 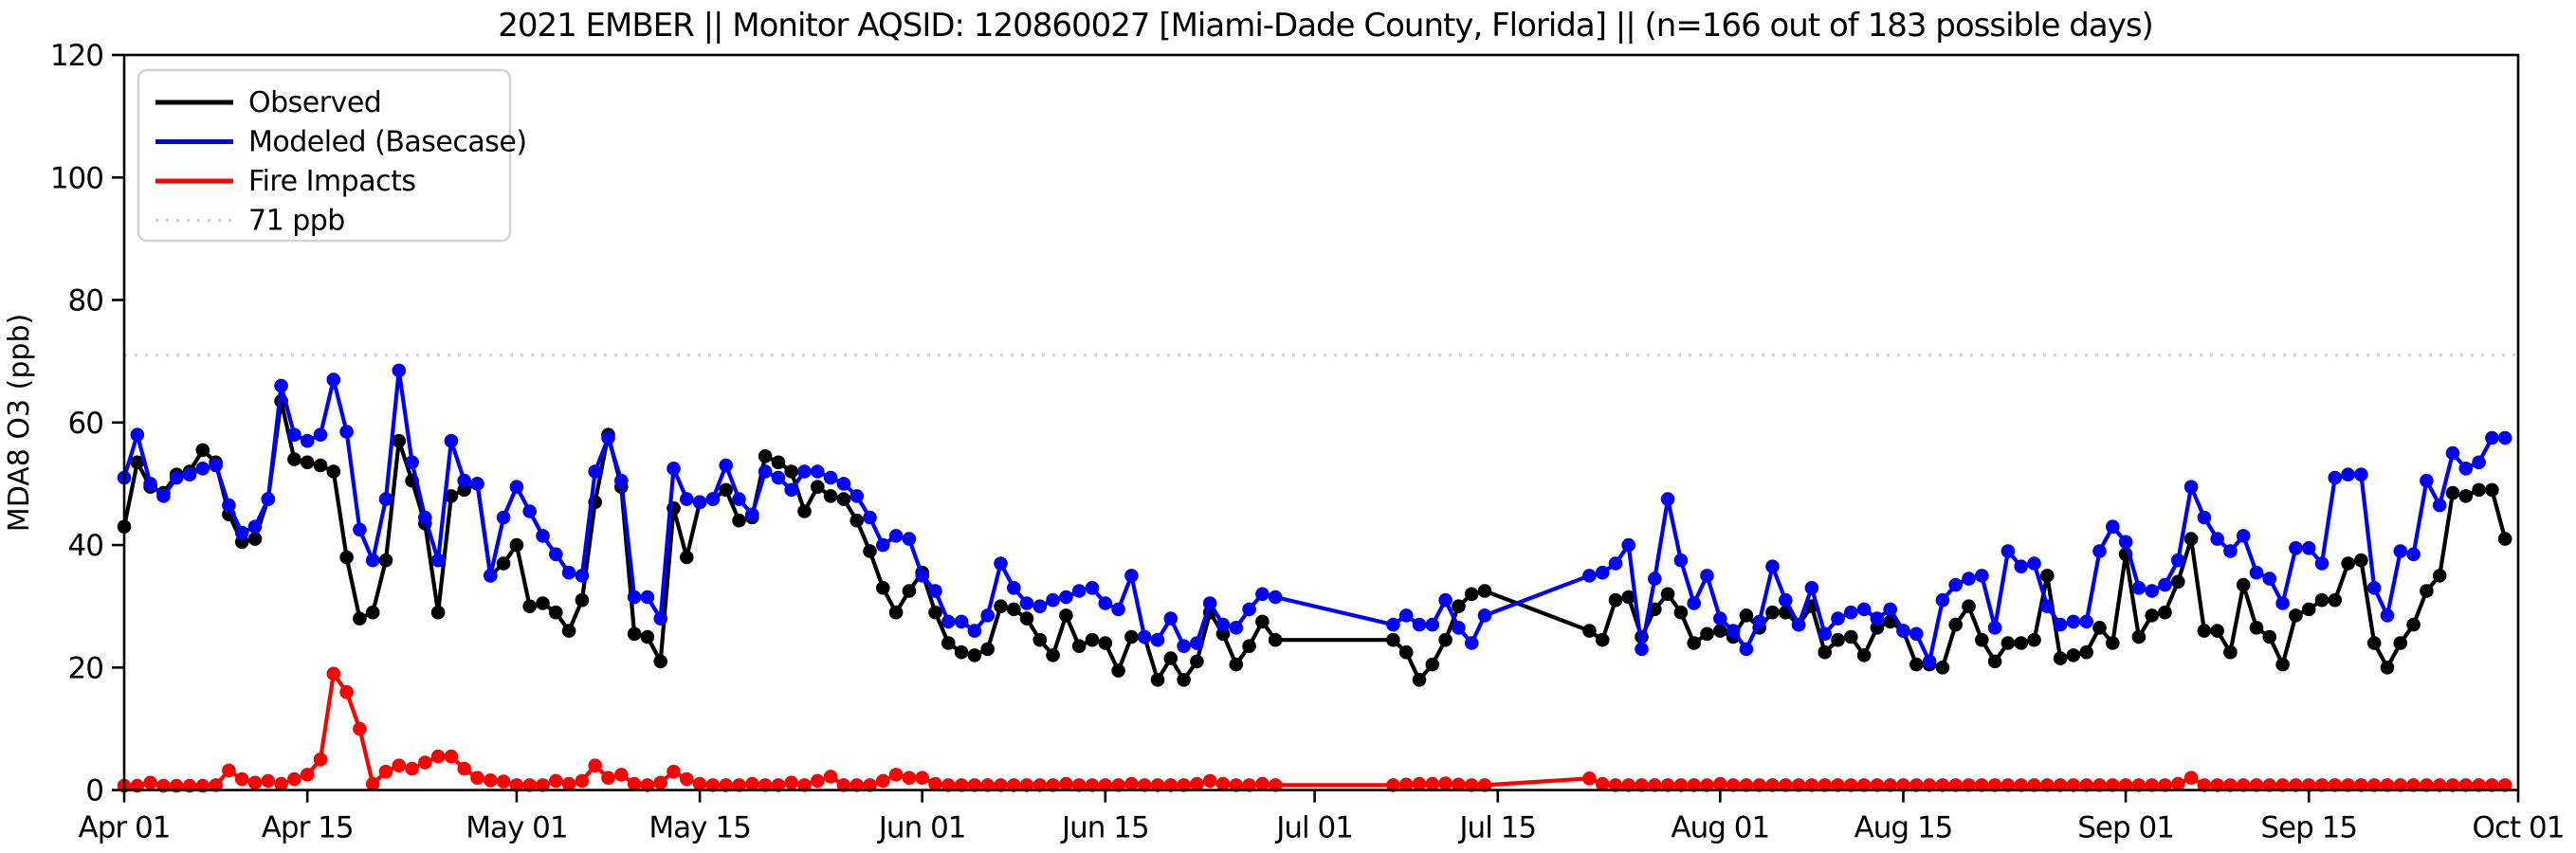 What do you see at coordinates (76, 56) in the screenshot?
I see `y-tick-label: 120` at bounding box center [76, 56].